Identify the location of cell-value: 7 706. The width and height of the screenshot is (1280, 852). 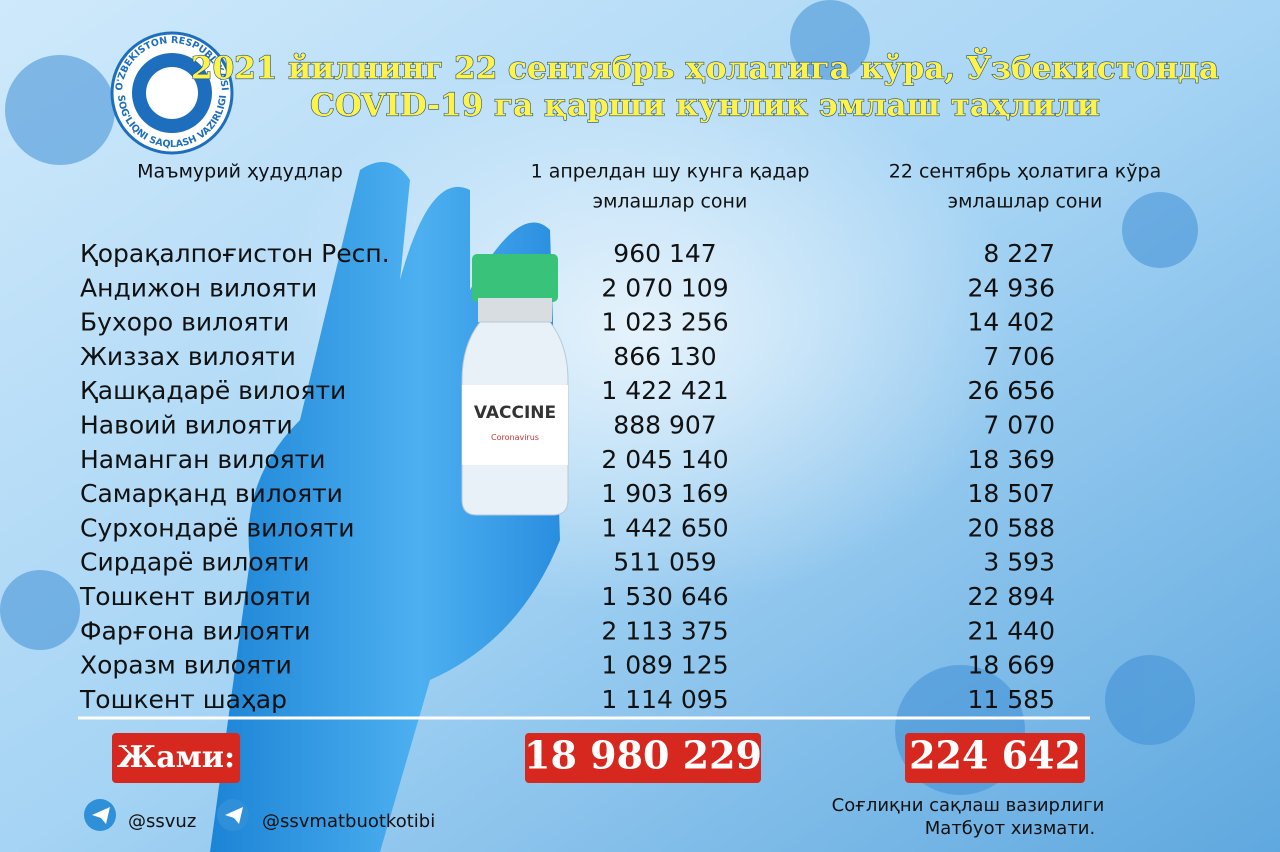
(1019, 356).